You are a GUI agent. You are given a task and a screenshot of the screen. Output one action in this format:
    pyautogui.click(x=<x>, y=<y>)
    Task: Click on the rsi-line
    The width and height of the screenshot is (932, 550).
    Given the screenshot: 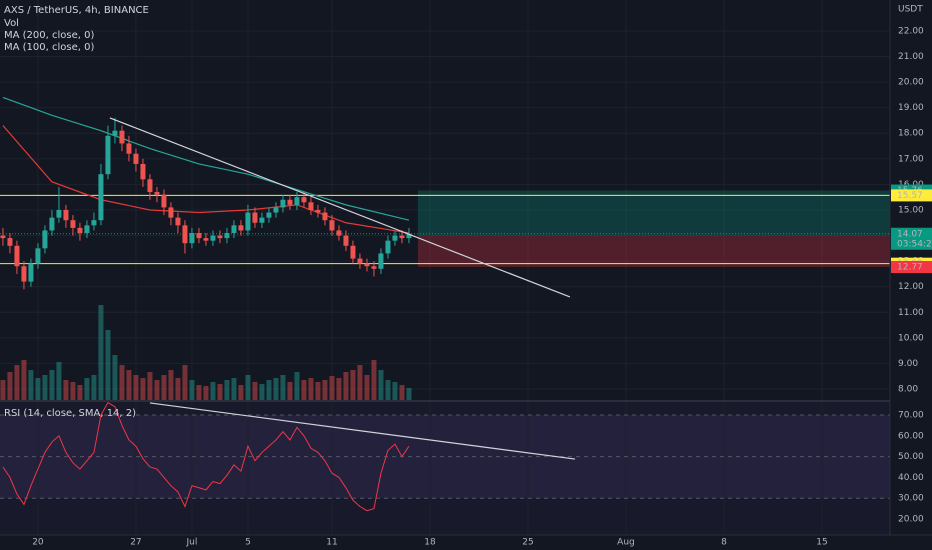 What is the action you would take?
    pyautogui.click(x=206, y=456)
    